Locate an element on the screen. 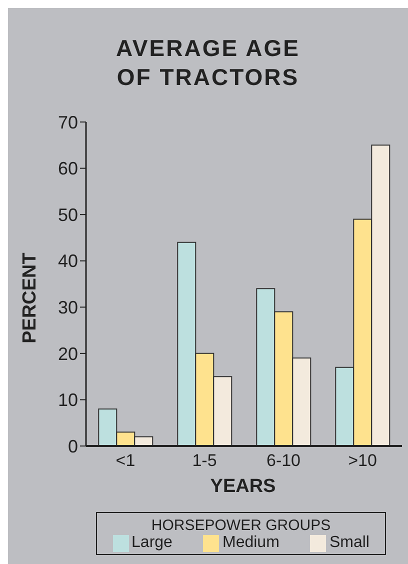 The width and height of the screenshot is (408, 564). x-tick-label: 1-5 is located at coordinates (204, 460).